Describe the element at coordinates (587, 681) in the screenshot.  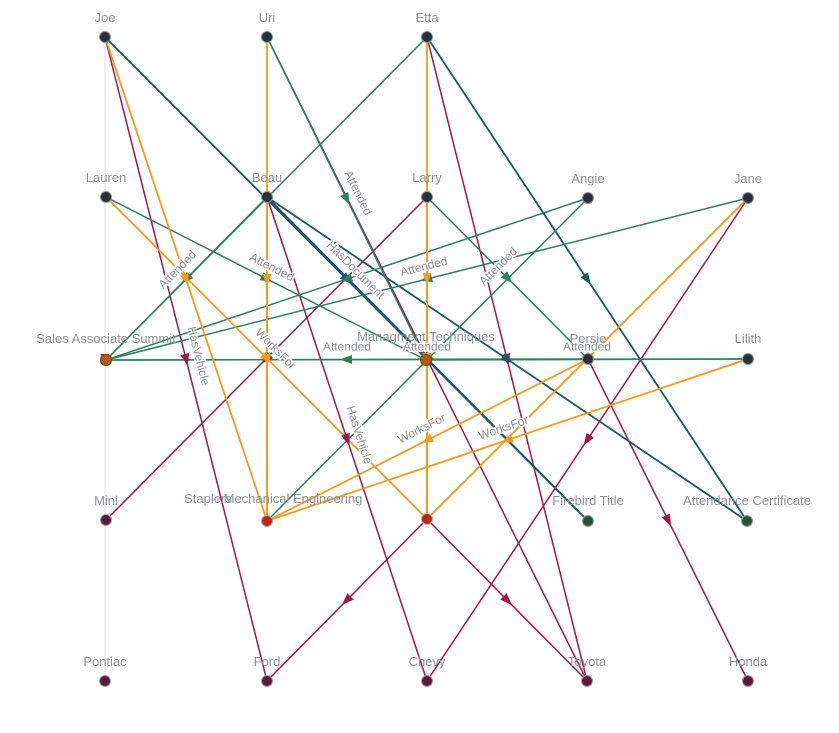
I see `node-toyota` at that location.